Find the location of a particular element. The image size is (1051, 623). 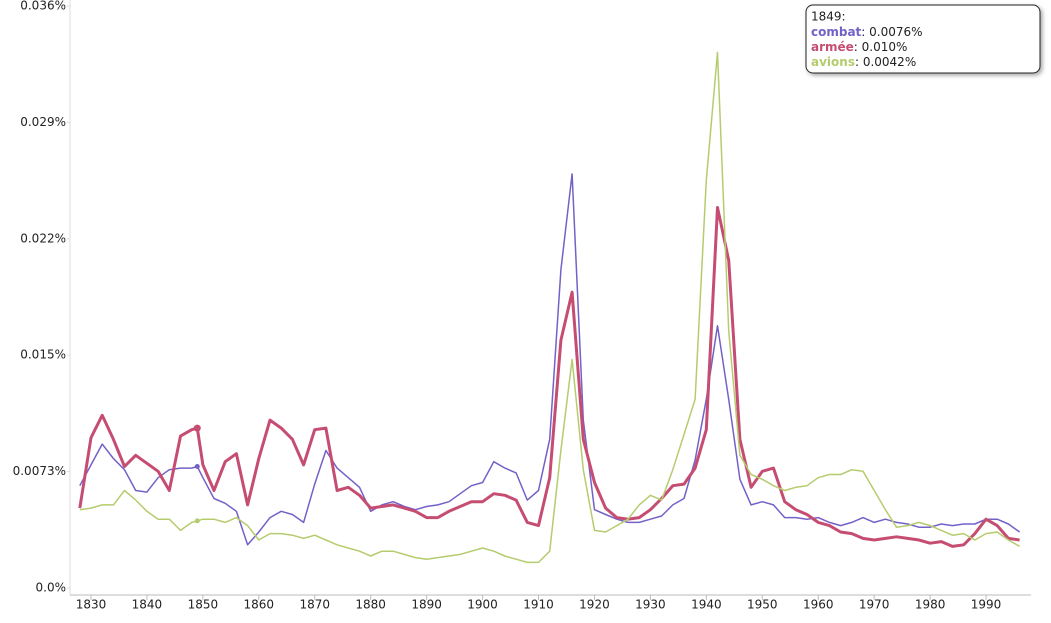

tooltip-row: armée: 0.010% is located at coordinates (859, 47).